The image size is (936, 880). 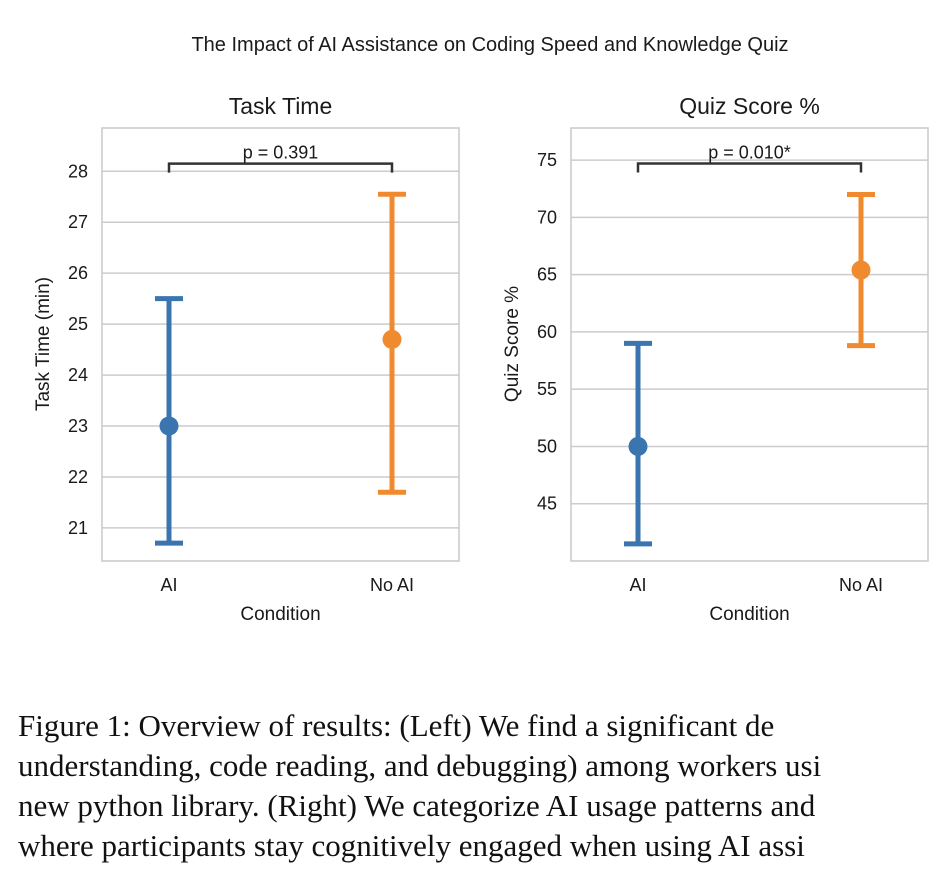 I want to click on y-axis-label: Quiz Score %, so click(x=512, y=344).